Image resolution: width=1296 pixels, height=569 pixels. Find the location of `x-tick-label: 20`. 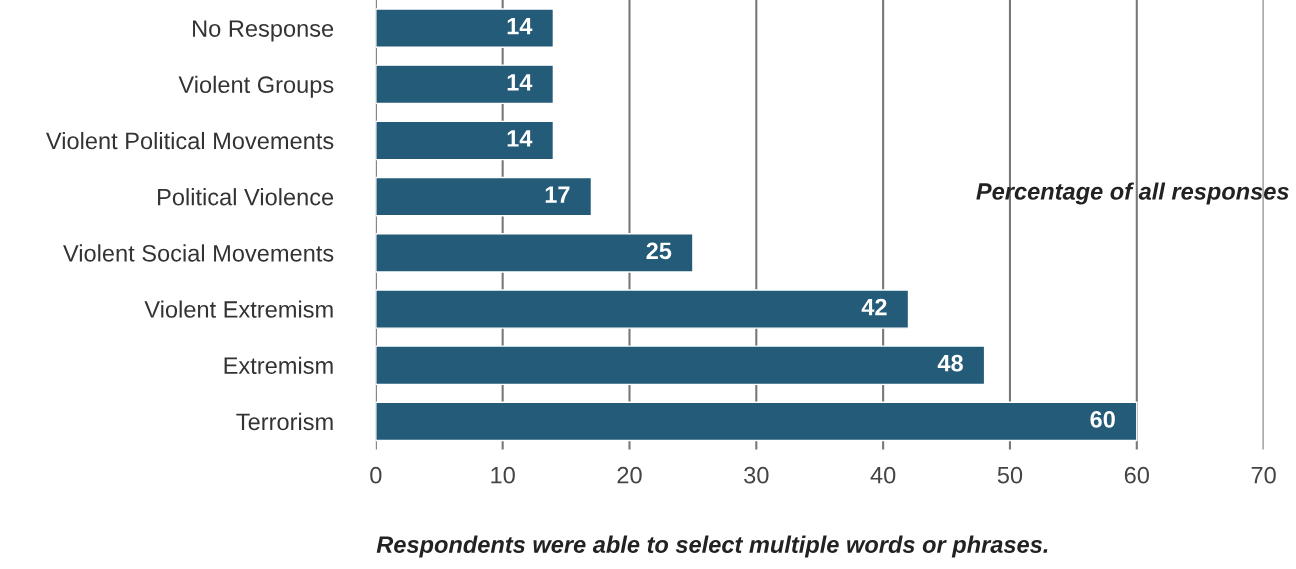

x-tick-label: 20 is located at coordinates (629, 475).